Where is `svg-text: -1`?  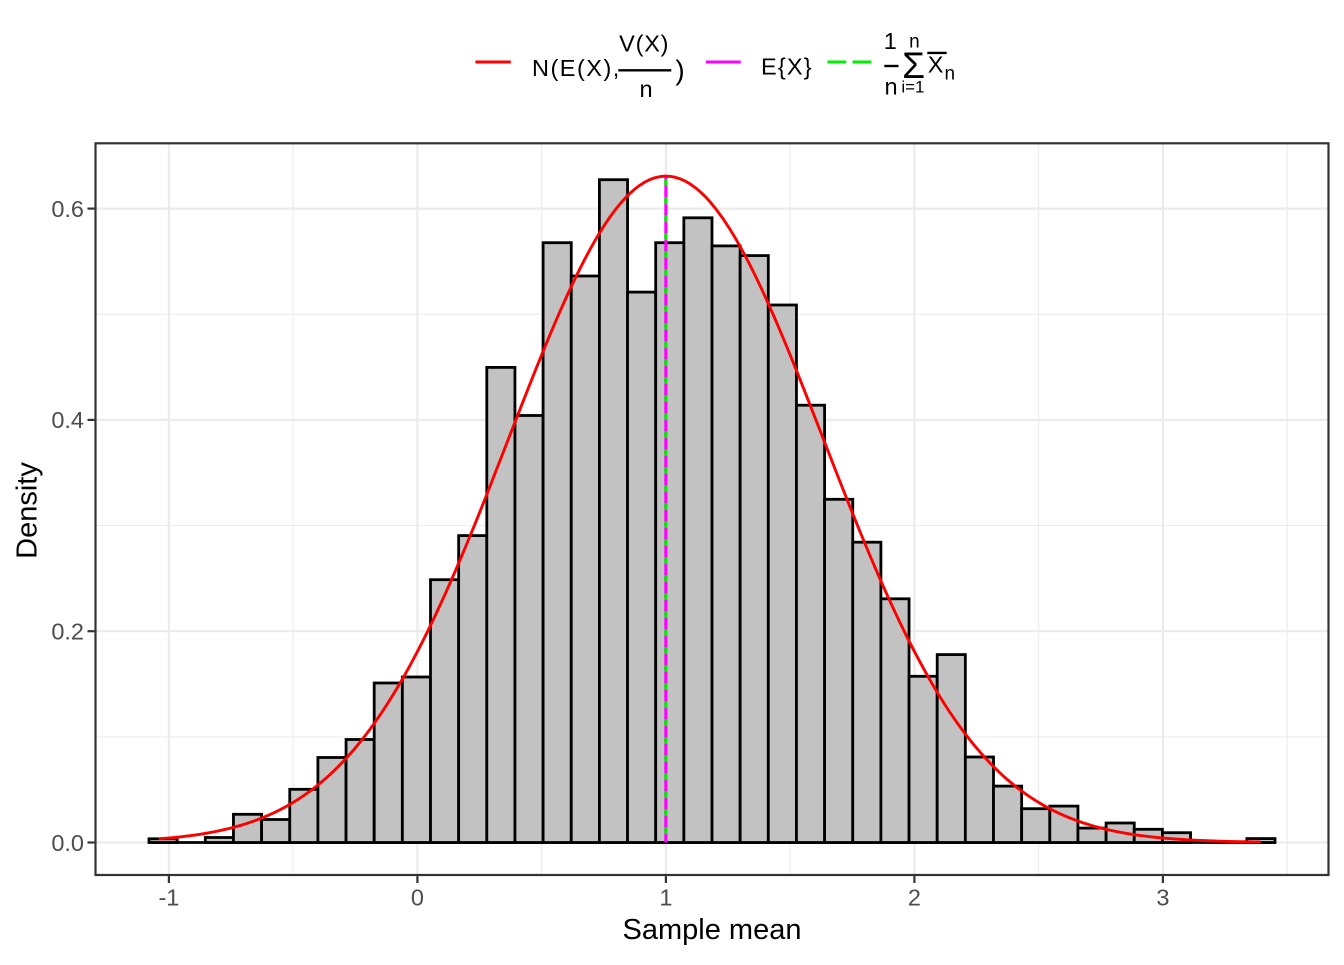
svg-text: -1 is located at coordinates (168, 898).